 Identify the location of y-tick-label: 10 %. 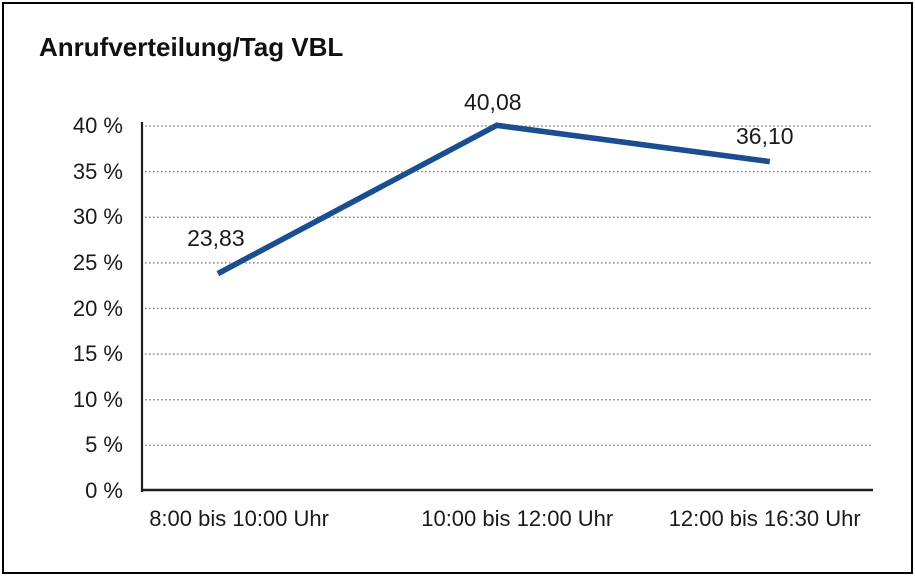
(97, 399).